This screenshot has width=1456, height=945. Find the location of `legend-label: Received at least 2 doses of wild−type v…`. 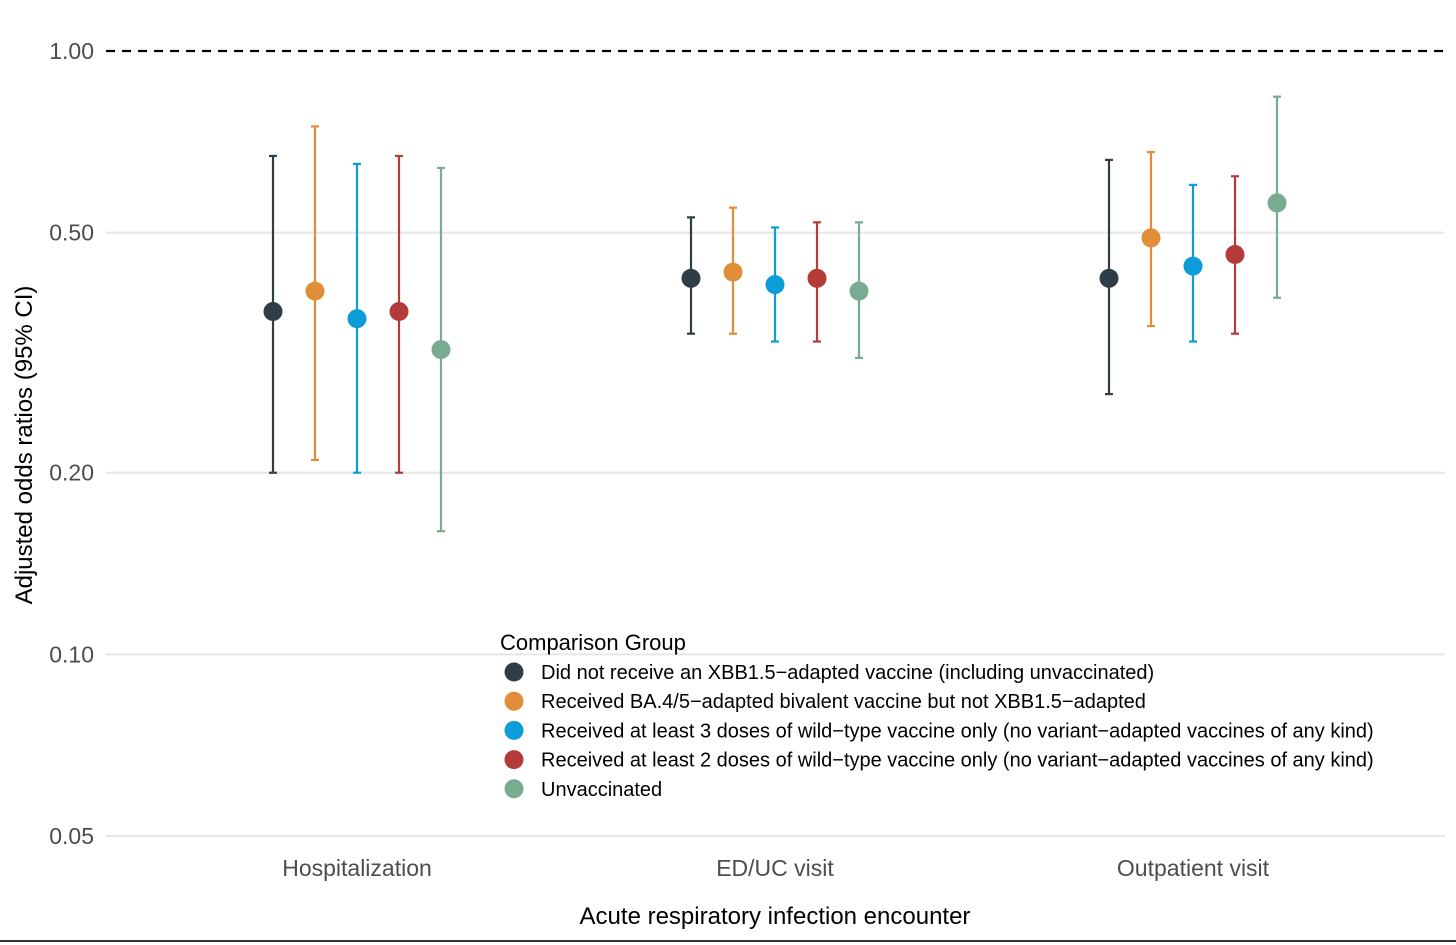

legend-label: Received at least 2 doses of wild−type v… is located at coordinates (957, 761).